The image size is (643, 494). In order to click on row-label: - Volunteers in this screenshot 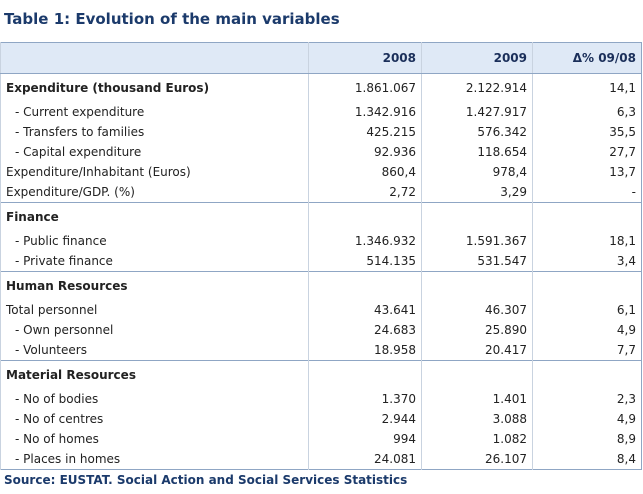, I will do `click(154, 350)`.